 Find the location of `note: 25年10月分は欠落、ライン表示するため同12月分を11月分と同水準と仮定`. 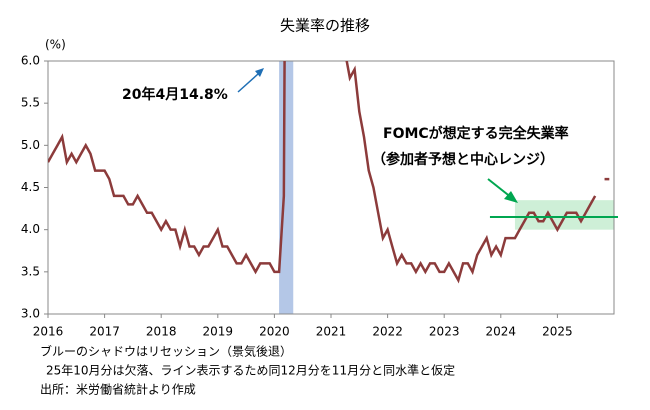

note: 25年10月分は欠落、ライン表示するため同12月分を11月分と同水準と仮定 is located at coordinates (250, 370).